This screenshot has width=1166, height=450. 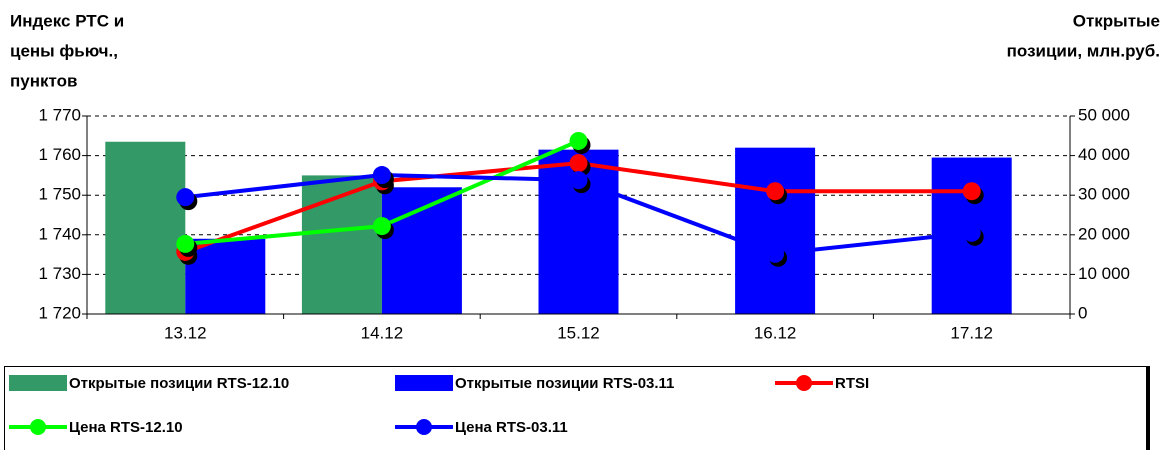 What do you see at coordinates (1083, 50) in the screenshot?
I see `y2-axis-title: позиции, млн.руб.` at bounding box center [1083, 50].